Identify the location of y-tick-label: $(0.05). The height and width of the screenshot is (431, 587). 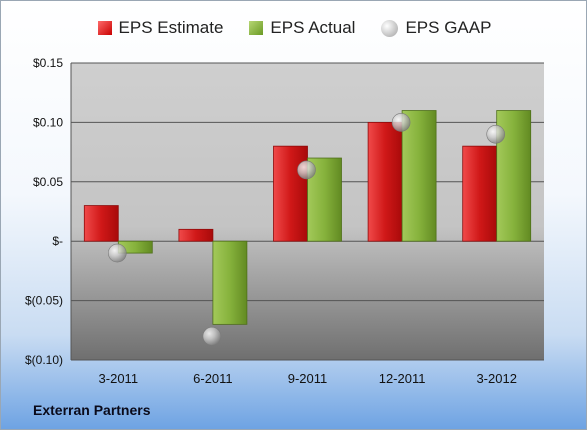
(44, 301).